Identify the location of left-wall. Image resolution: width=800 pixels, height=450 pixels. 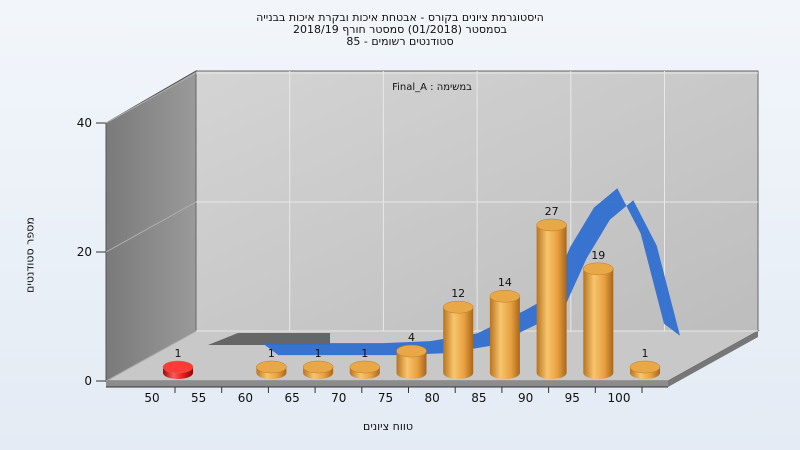
(151, 226).